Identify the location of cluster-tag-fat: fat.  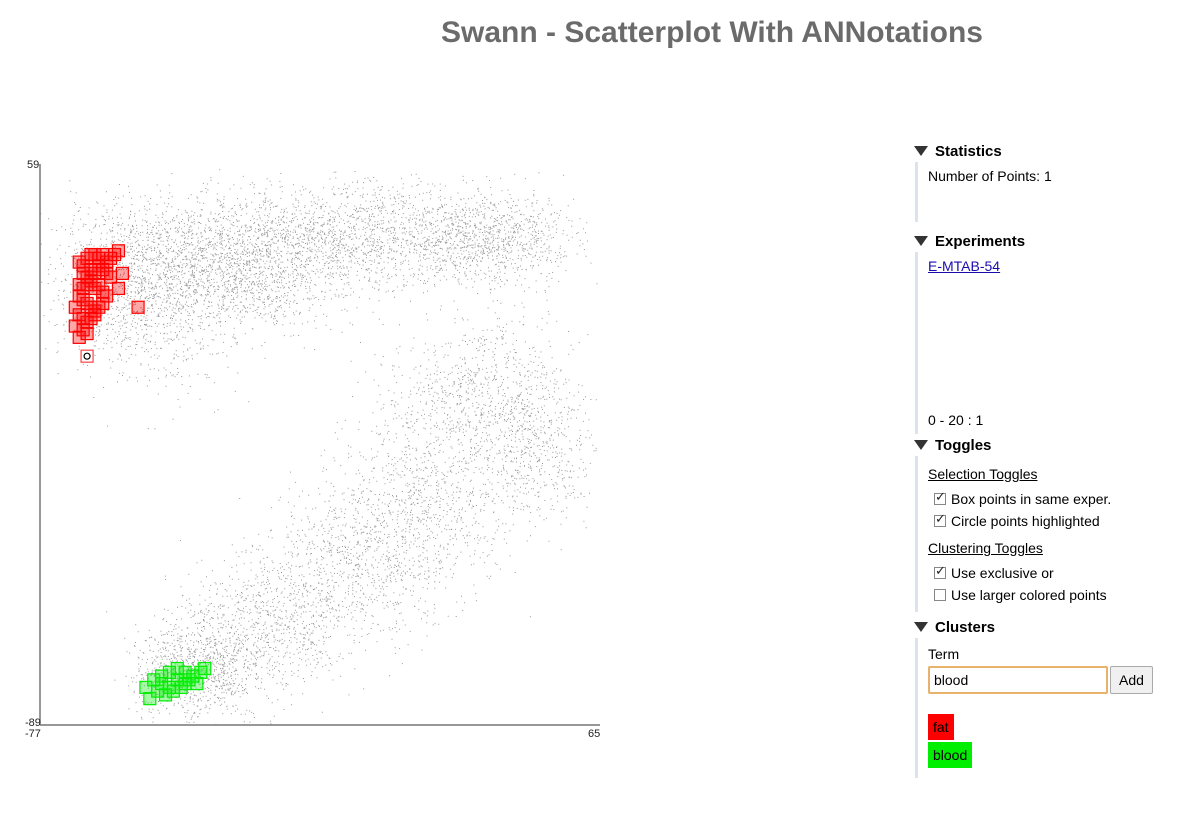
(941, 727).